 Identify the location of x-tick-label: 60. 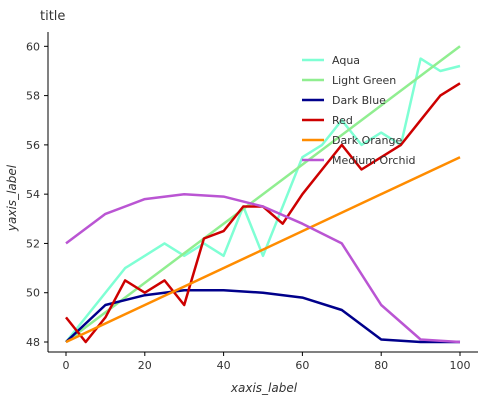
(302, 365).